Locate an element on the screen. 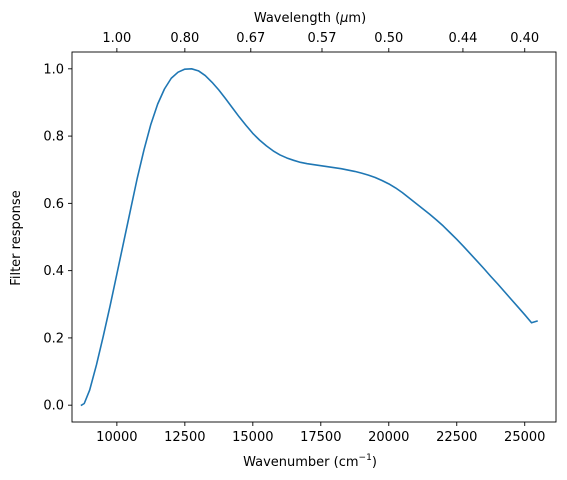  x-tick-label: 10000 is located at coordinates (116, 437).